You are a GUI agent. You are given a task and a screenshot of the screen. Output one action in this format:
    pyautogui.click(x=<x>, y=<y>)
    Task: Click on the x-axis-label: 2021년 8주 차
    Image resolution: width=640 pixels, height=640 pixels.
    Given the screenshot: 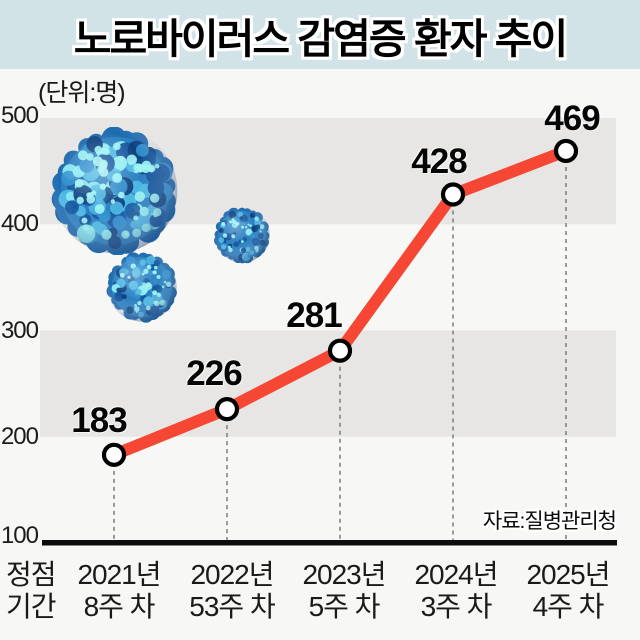 What is the action you would take?
    pyautogui.click(x=119, y=591)
    